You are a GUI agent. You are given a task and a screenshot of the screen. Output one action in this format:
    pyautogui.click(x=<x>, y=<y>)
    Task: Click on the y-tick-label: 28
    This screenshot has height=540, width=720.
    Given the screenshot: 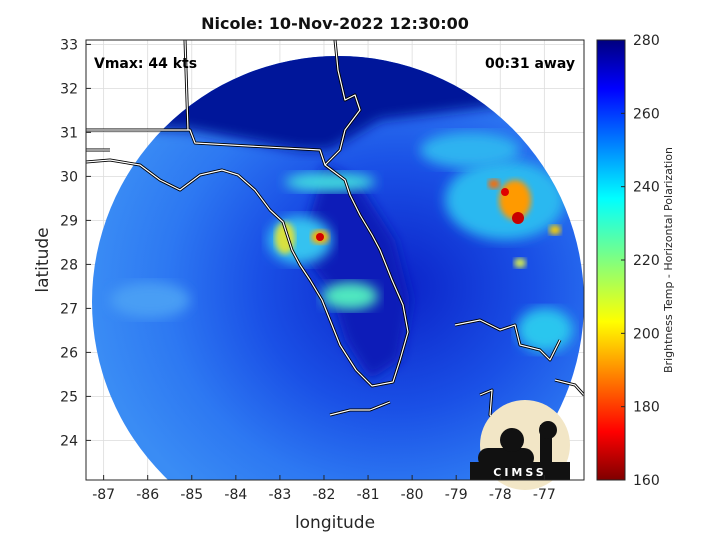 What is the action you would take?
    pyautogui.click(x=69, y=265)
    